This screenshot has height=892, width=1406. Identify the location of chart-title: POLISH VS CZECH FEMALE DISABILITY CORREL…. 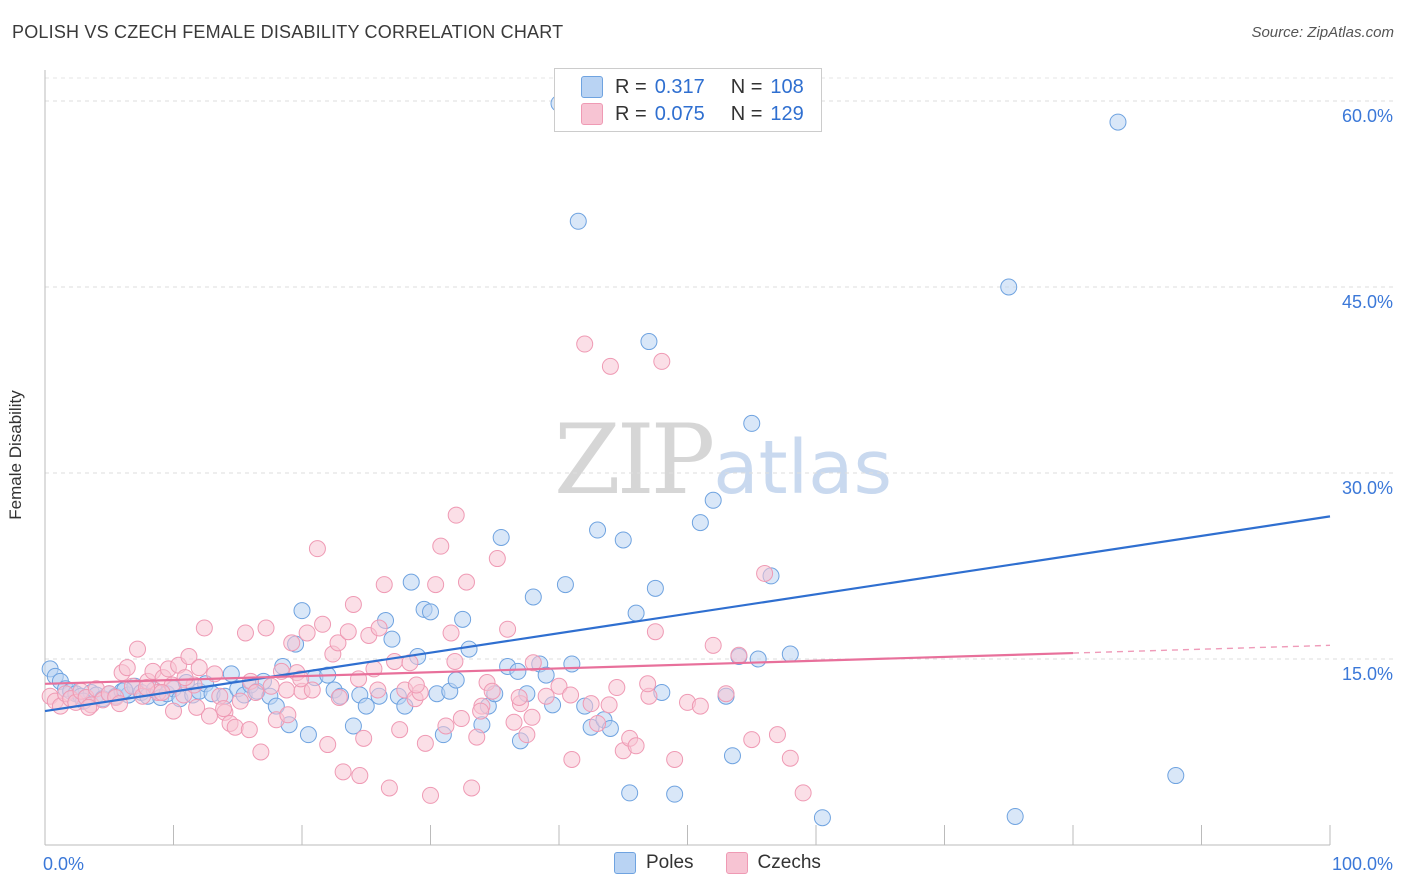
(288, 32).